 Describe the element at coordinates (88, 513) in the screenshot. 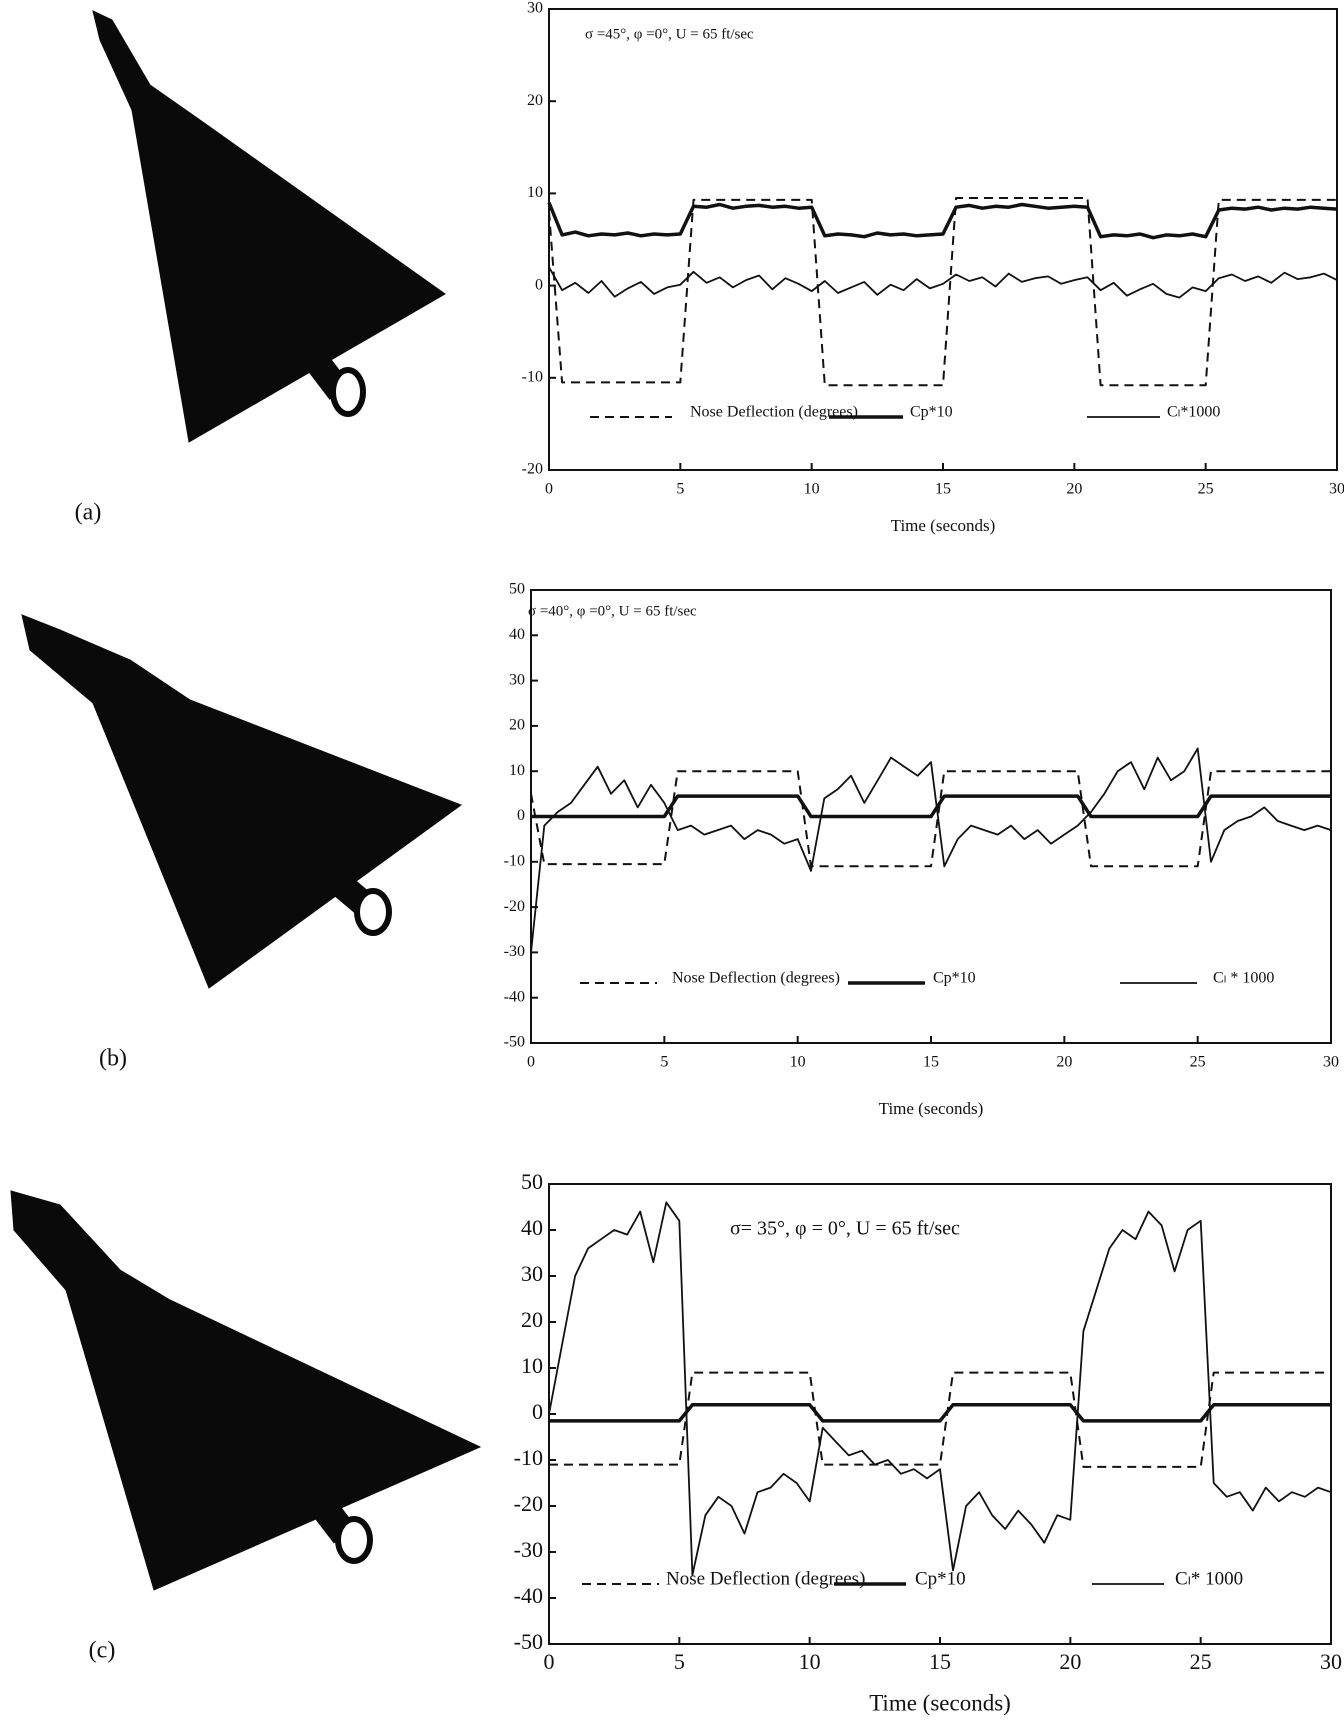

I see `panel-label: (a)` at that location.